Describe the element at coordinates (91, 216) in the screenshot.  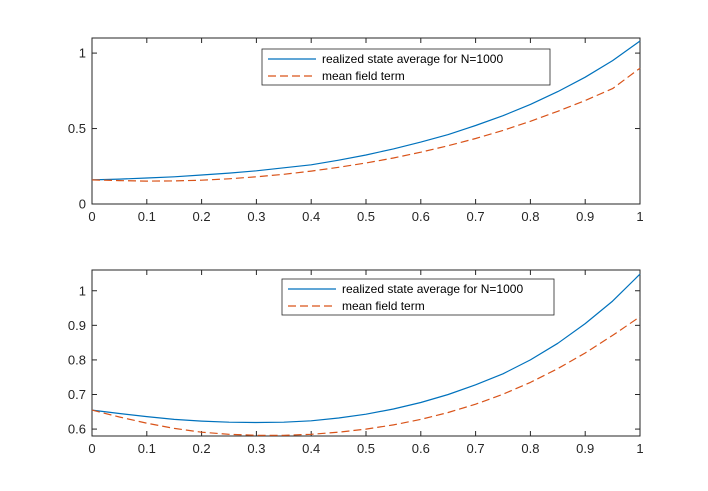
I see `top-plot-x-tick-label: 0` at that location.